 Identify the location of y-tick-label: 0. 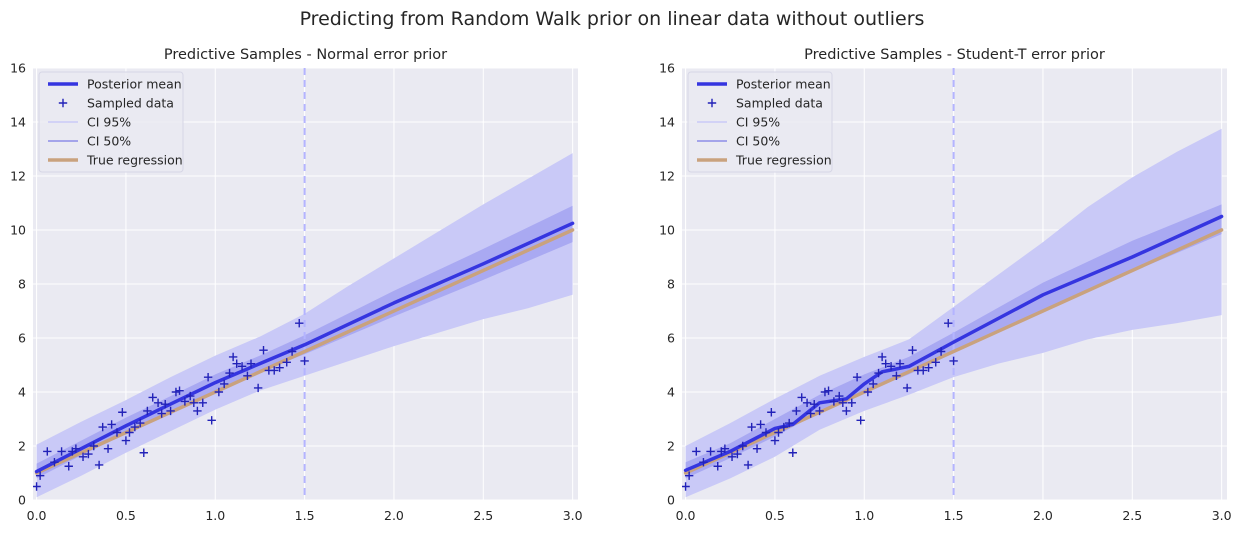
(22, 500).